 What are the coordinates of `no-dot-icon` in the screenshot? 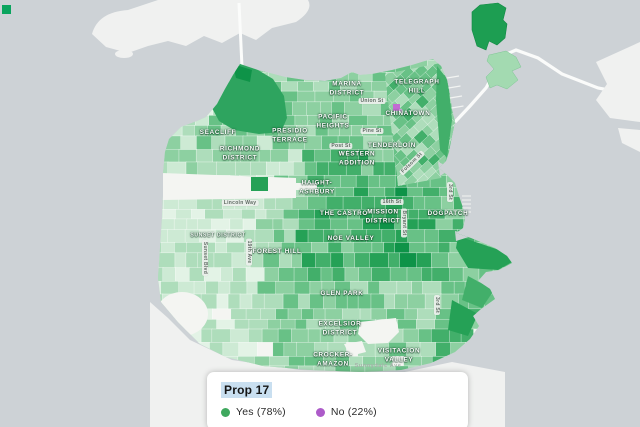 It's located at (320, 412).